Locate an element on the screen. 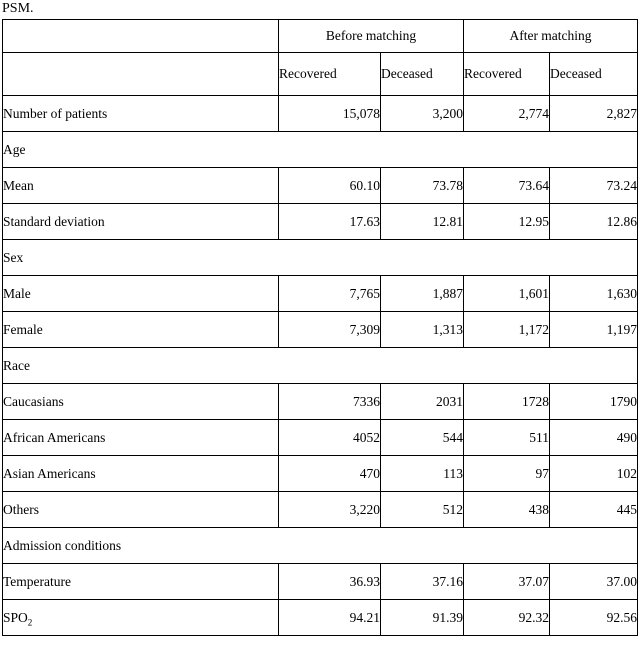 This screenshot has height=647, width=640. section-row: Admission conditions is located at coordinates (320, 545).